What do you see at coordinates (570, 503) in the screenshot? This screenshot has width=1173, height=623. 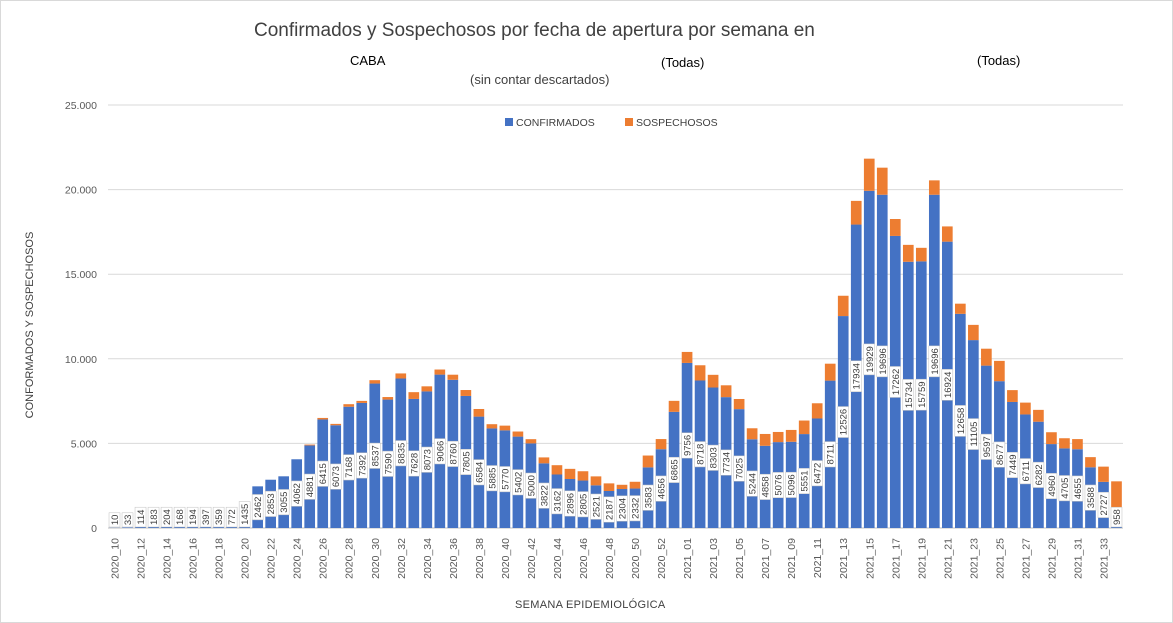 I see `data-label: 2896` at bounding box center [570, 503].